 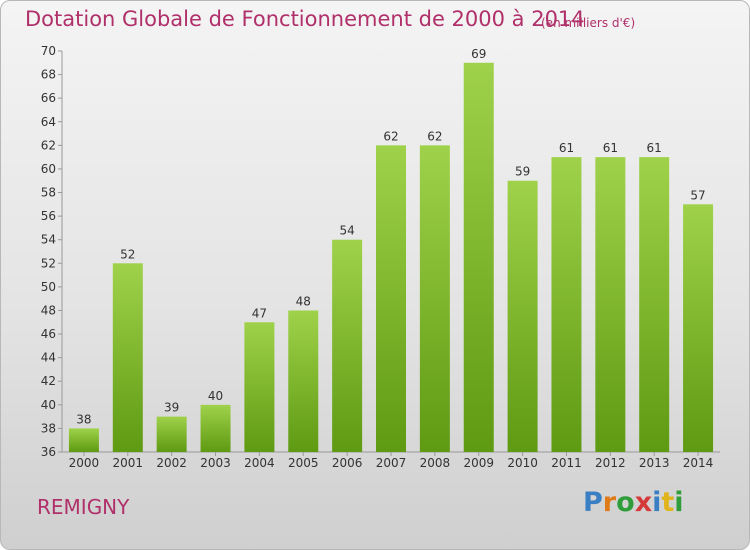 What do you see at coordinates (668, 502) in the screenshot?
I see `logo-letter: t` at bounding box center [668, 502].